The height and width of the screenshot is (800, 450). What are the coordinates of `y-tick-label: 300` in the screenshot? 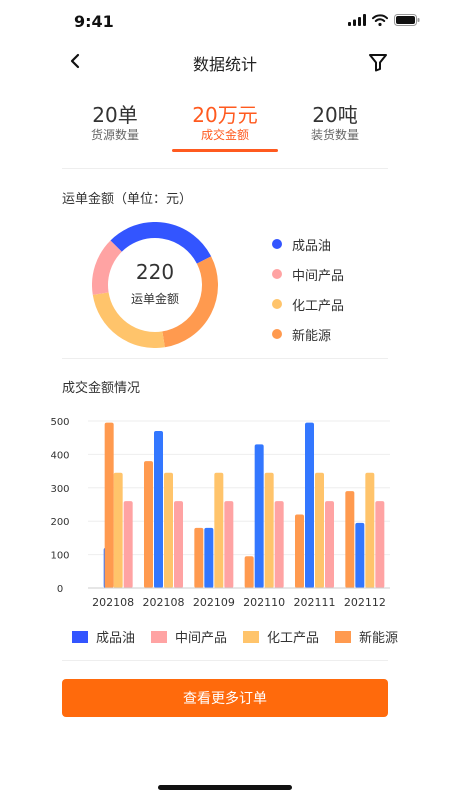 It's located at (59, 489).